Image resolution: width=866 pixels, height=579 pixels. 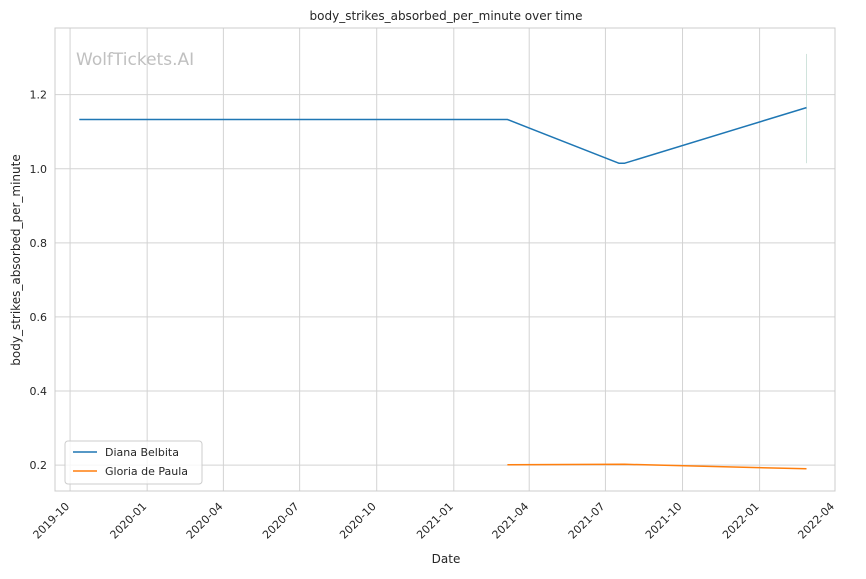 What do you see at coordinates (142, 452) in the screenshot?
I see `legend-label-diana-belbita: Diana Belbita` at bounding box center [142, 452].